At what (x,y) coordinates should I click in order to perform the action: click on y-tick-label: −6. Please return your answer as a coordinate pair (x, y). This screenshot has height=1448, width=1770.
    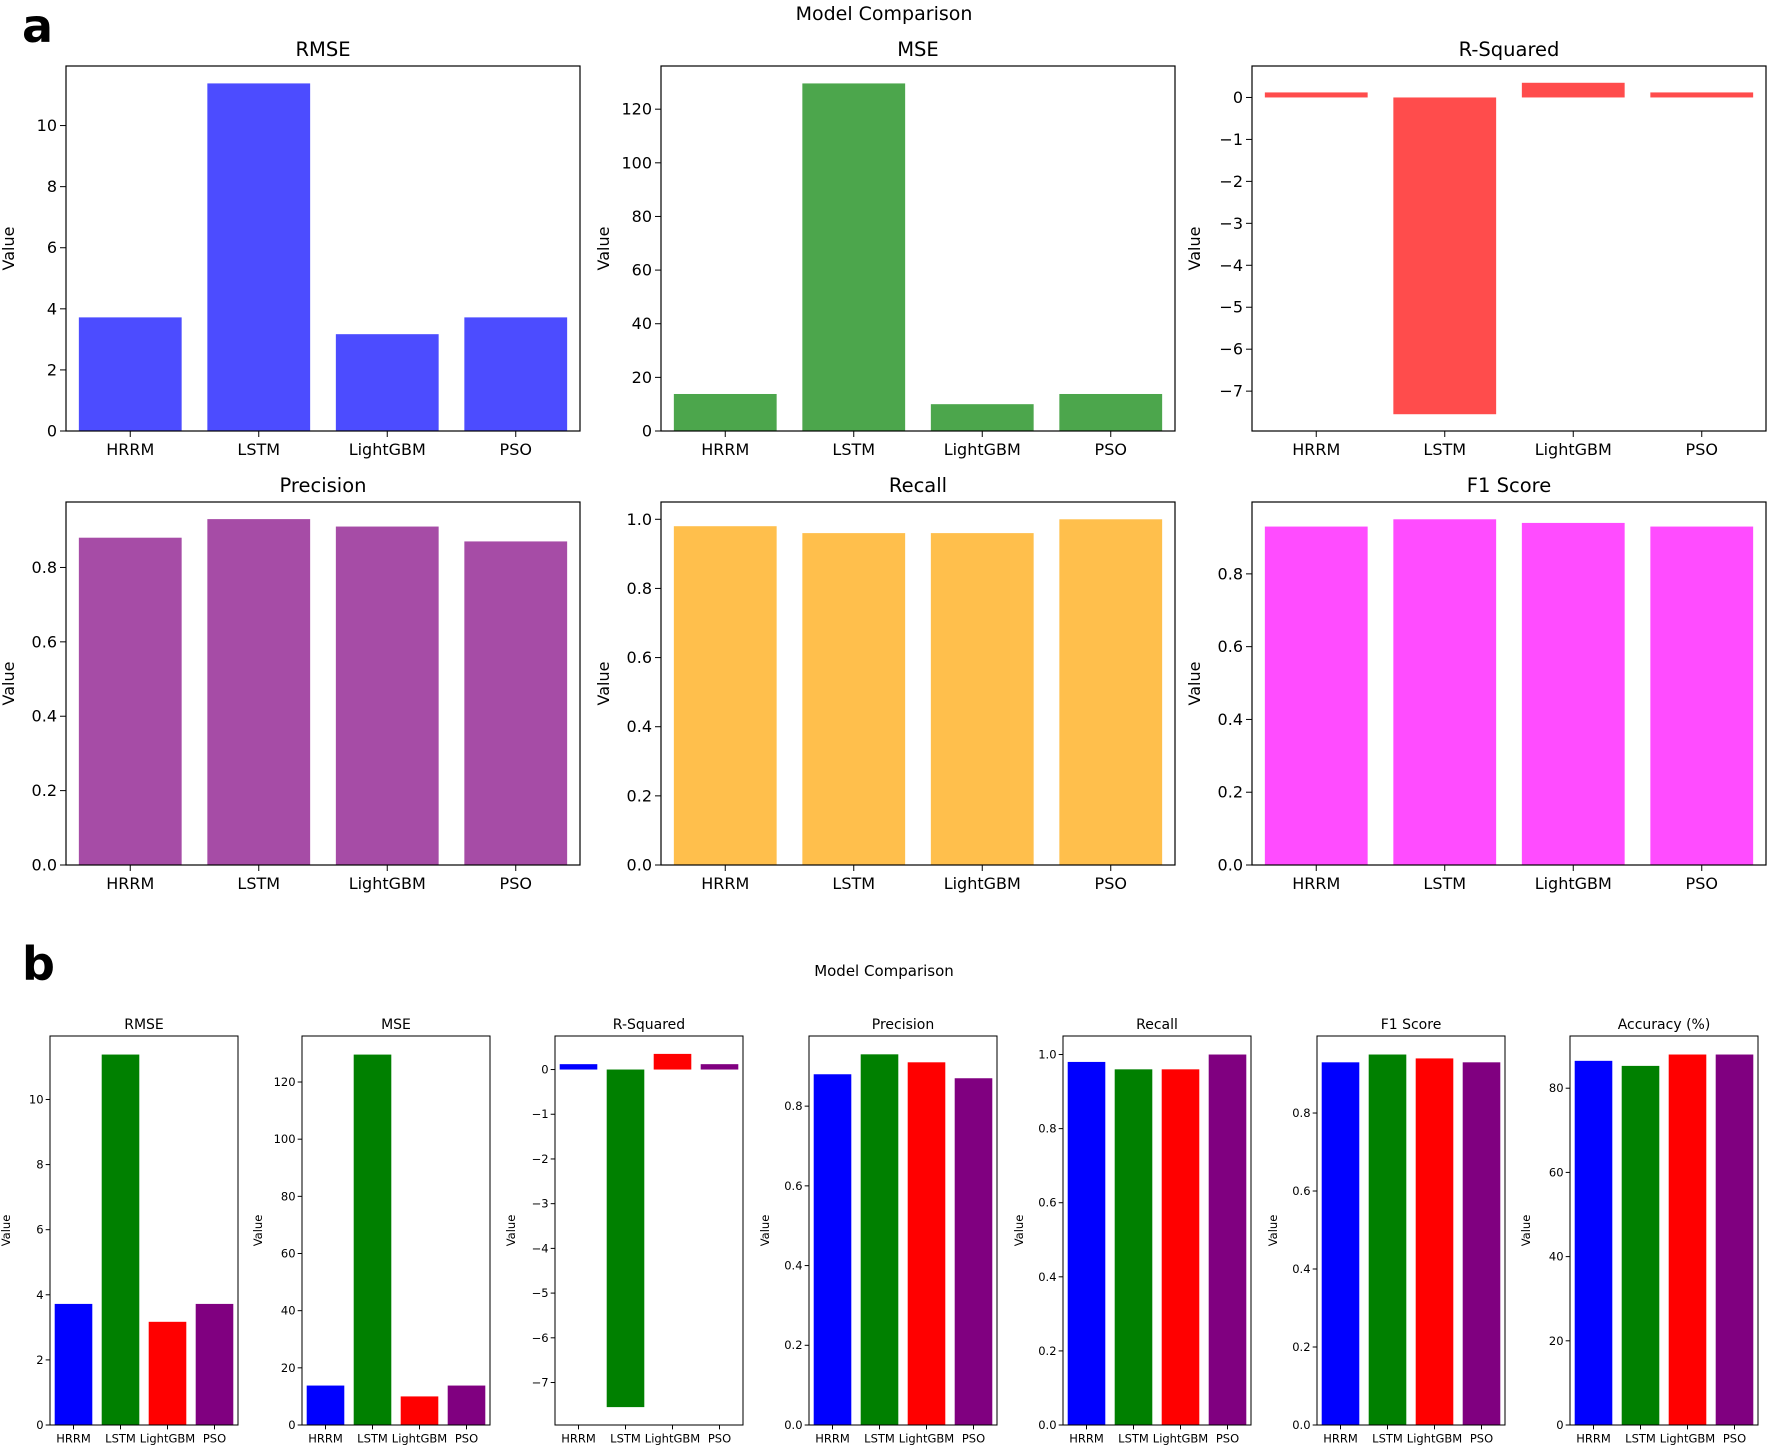
    Looking at the image, I should click on (1231, 349).